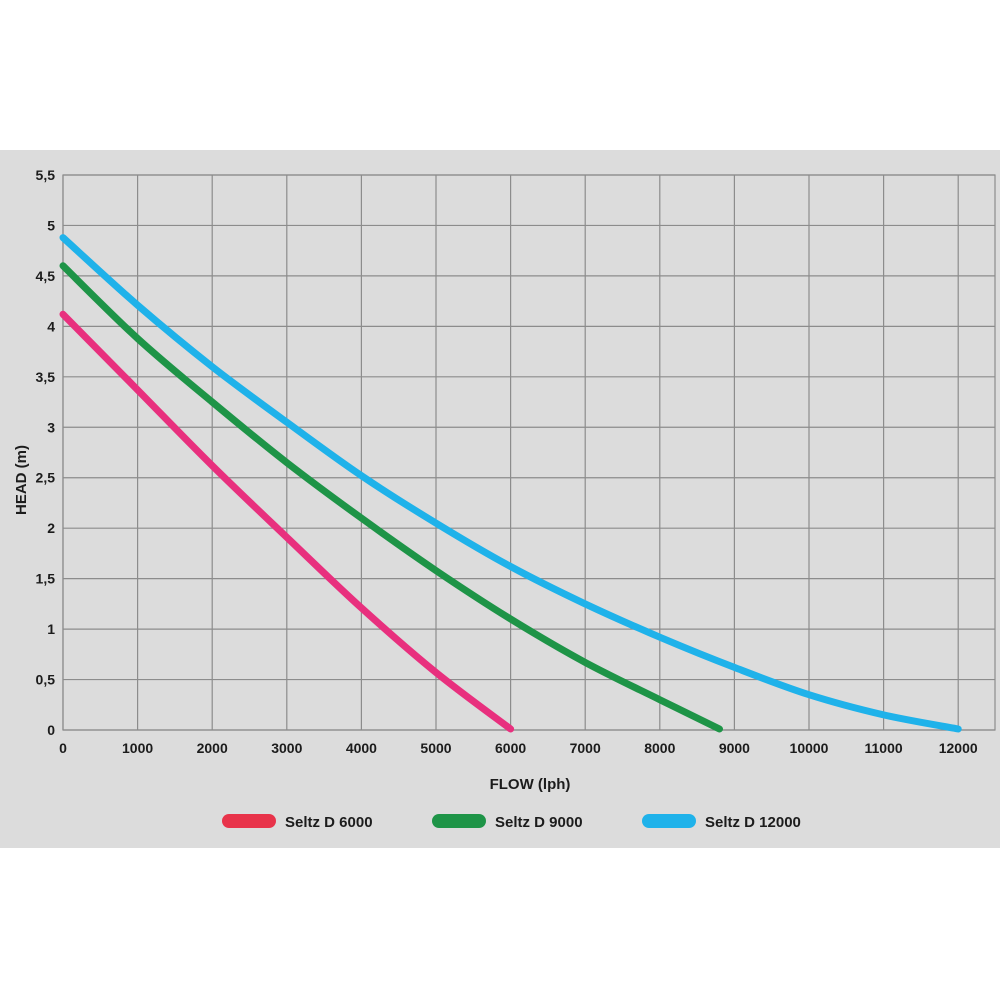 This screenshot has width=1000, height=1000. Describe the element at coordinates (51, 326) in the screenshot. I see `y-tick-label: 4` at that location.